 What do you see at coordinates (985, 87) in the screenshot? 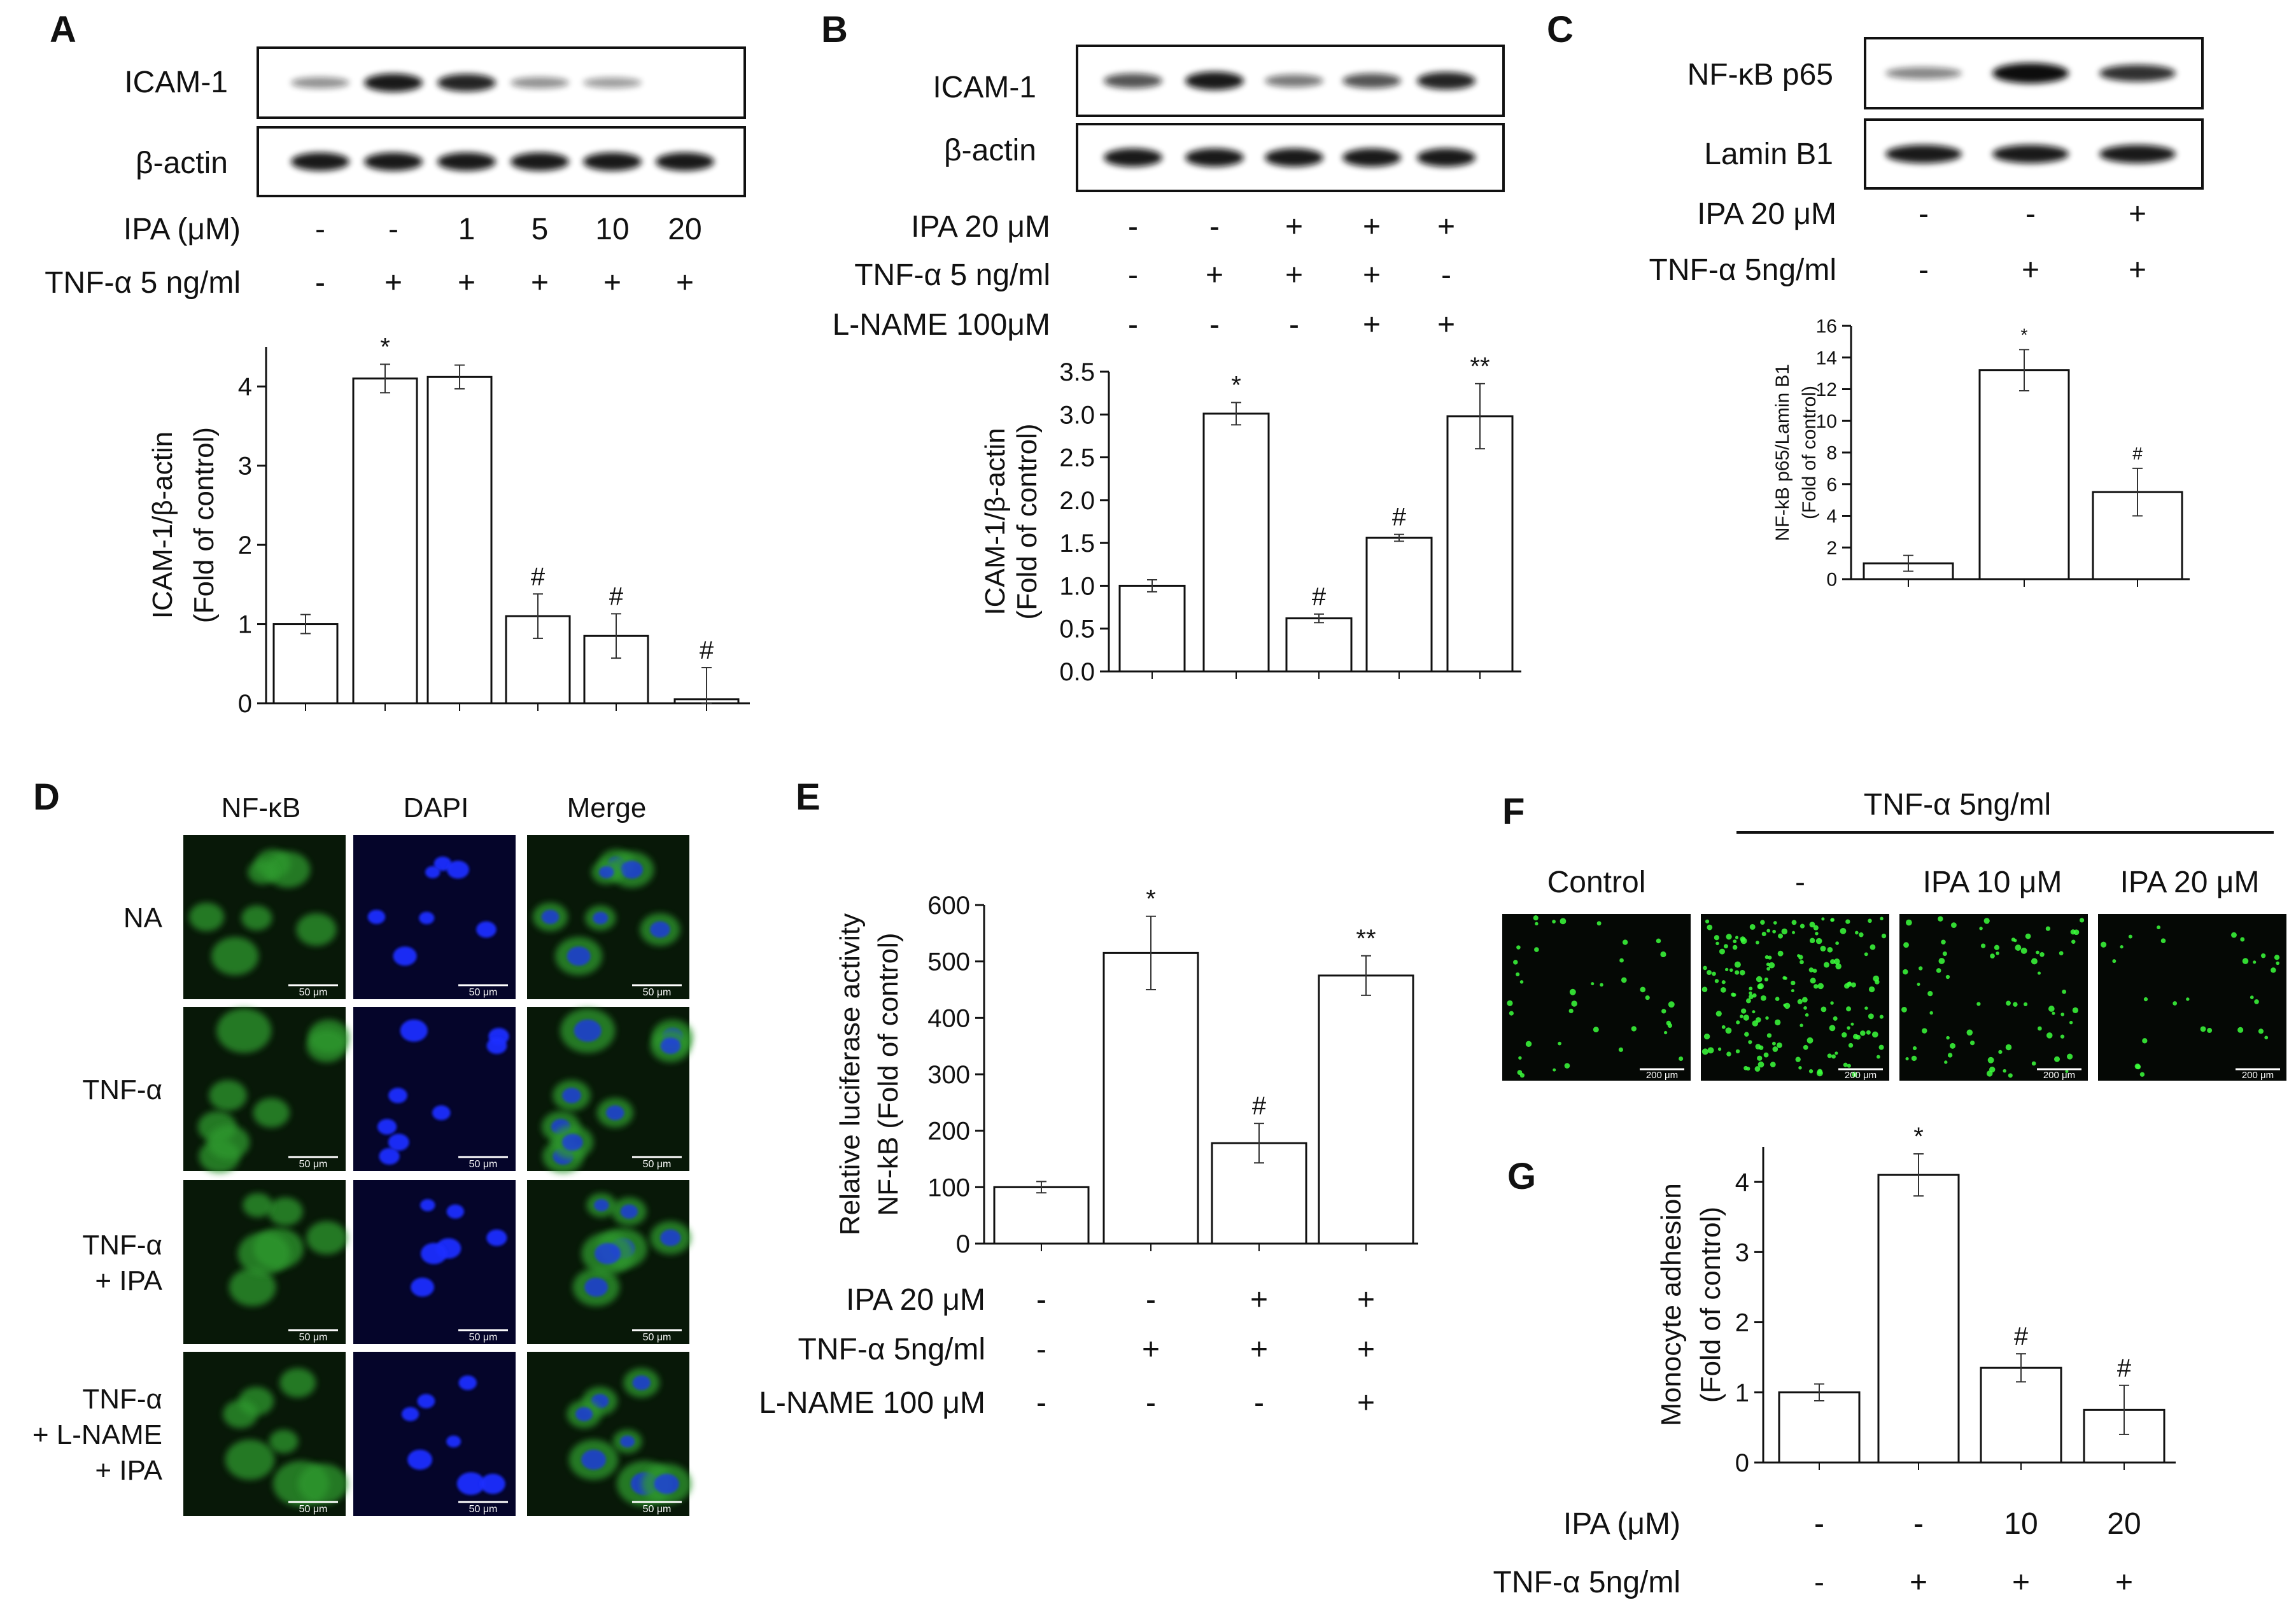
I see `blot-label-b-top: ICAM-1` at bounding box center [985, 87].